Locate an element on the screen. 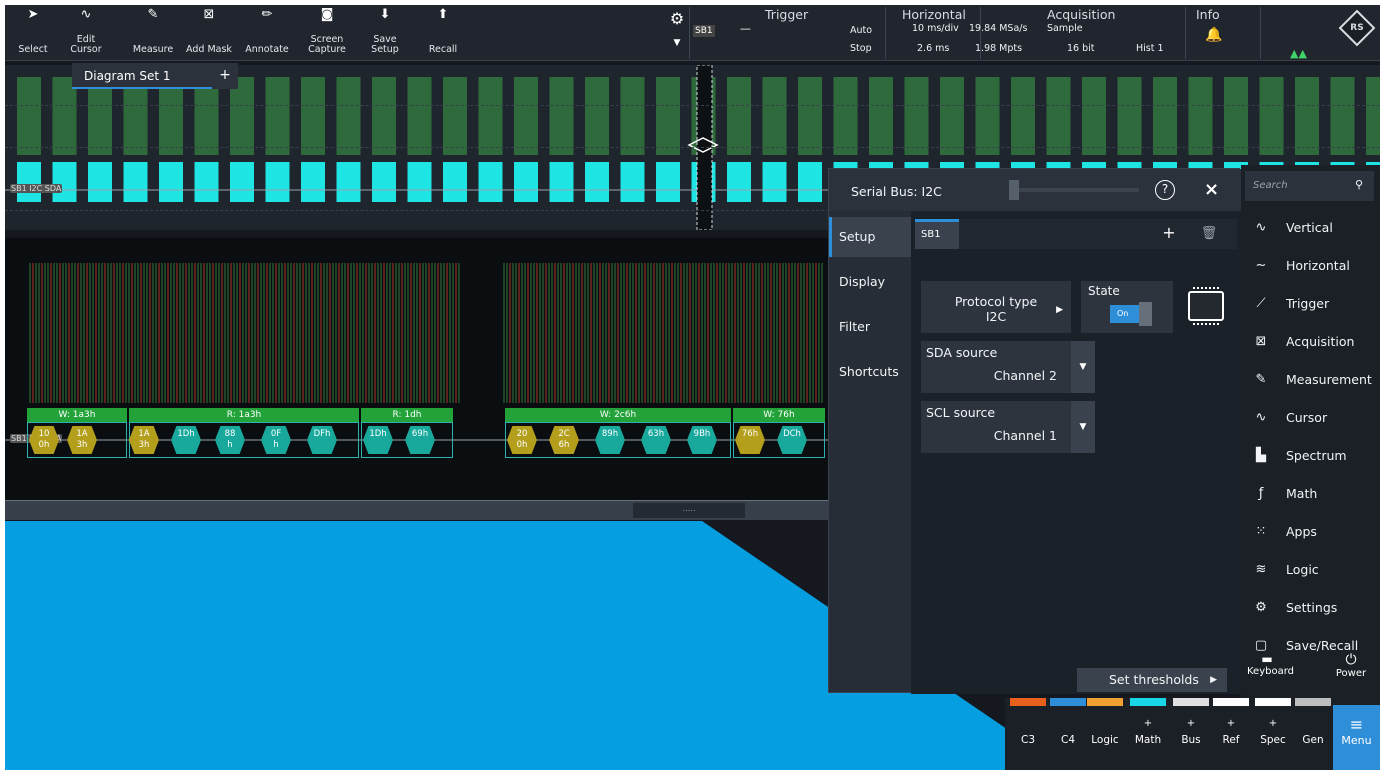 This screenshot has height=770, width=1384. byte-value: 69h is located at coordinates (420, 440).